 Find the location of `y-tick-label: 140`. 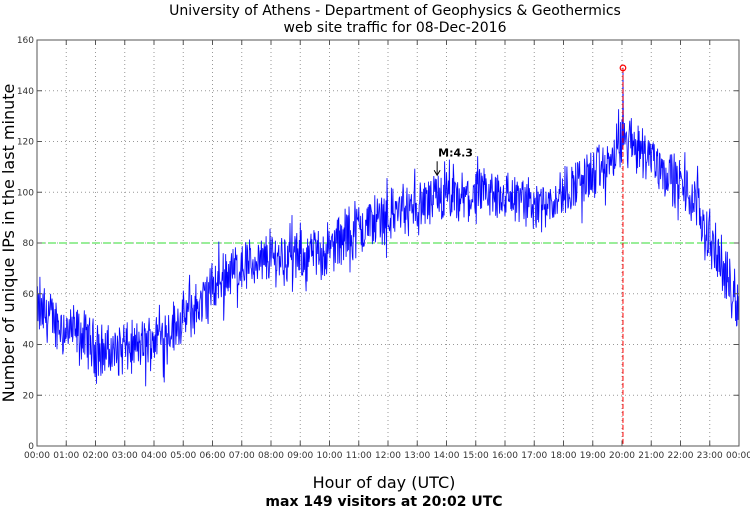

y-tick-label: 140 is located at coordinates (25, 92).